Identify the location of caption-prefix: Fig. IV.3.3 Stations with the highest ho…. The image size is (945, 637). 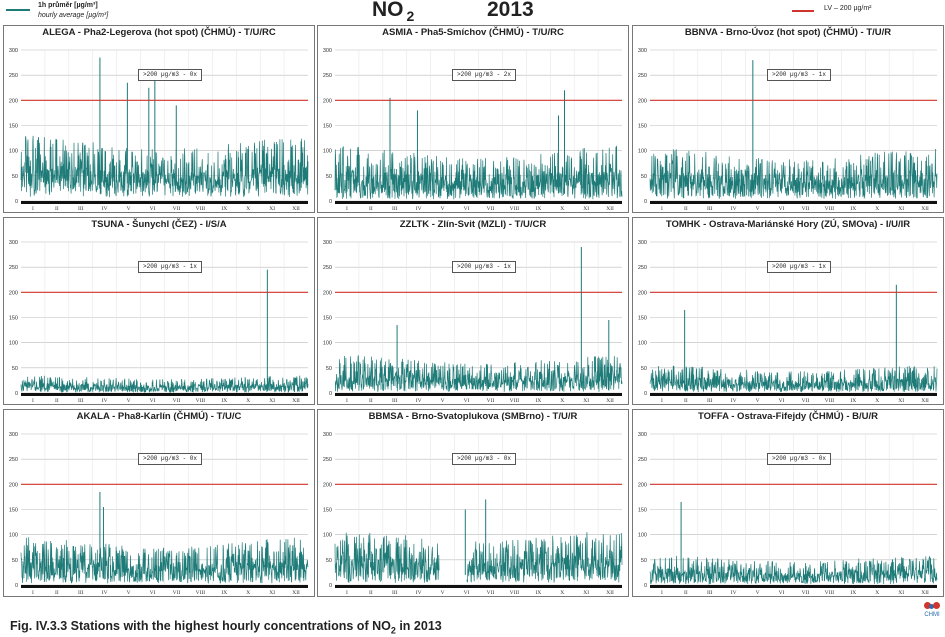
(200, 626).